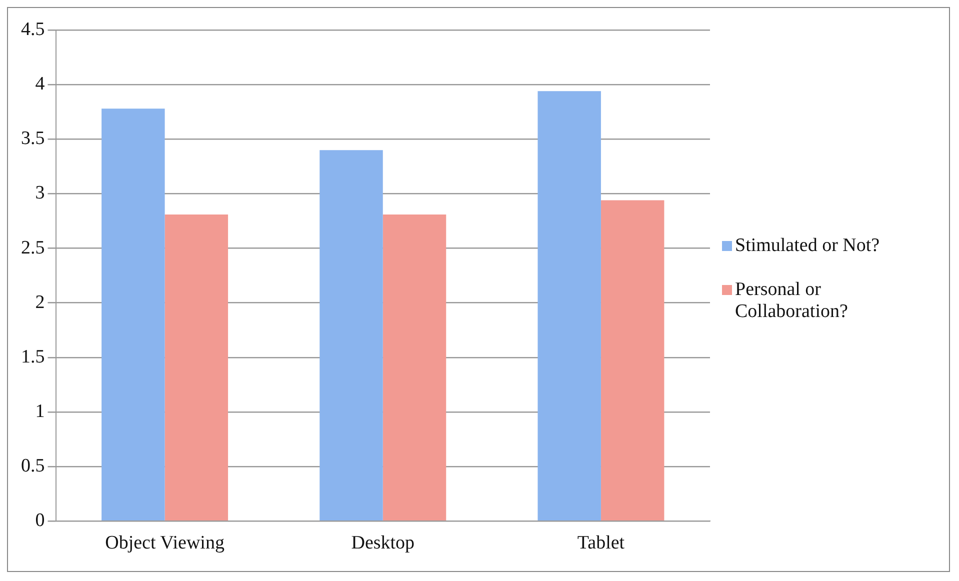 Image resolution: width=959 pixels, height=581 pixels. What do you see at coordinates (33, 357) in the screenshot?
I see `y-tick-label: 1.5` at bounding box center [33, 357].